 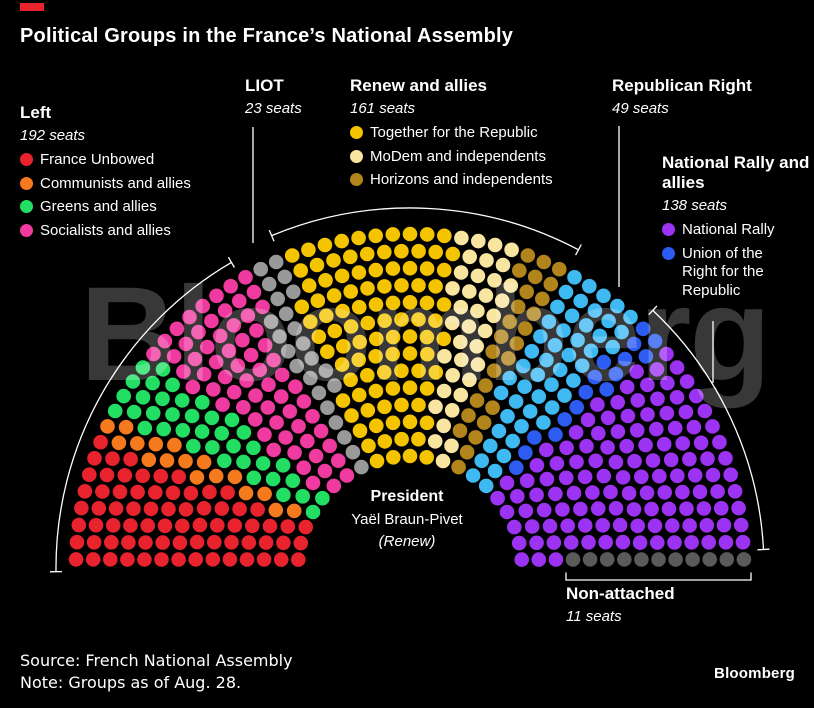 I want to click on legend-republican-right: Republican Right 49 seats, so click(x=682, y=97).